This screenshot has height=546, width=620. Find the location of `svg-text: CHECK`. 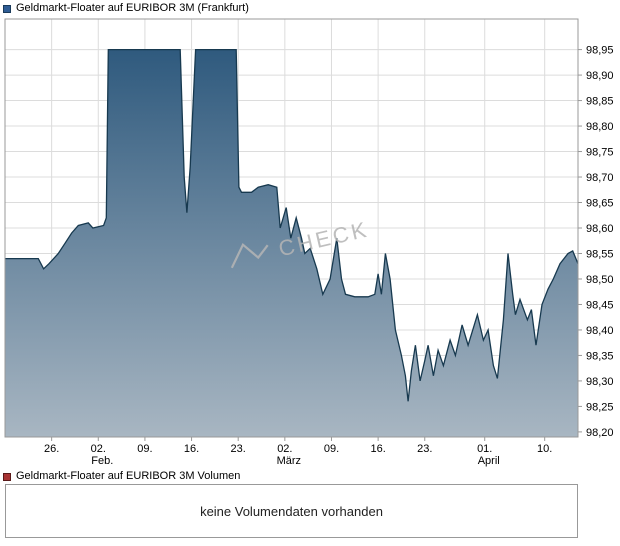

svg-text: CHECK is located at coordinates (323, 238).